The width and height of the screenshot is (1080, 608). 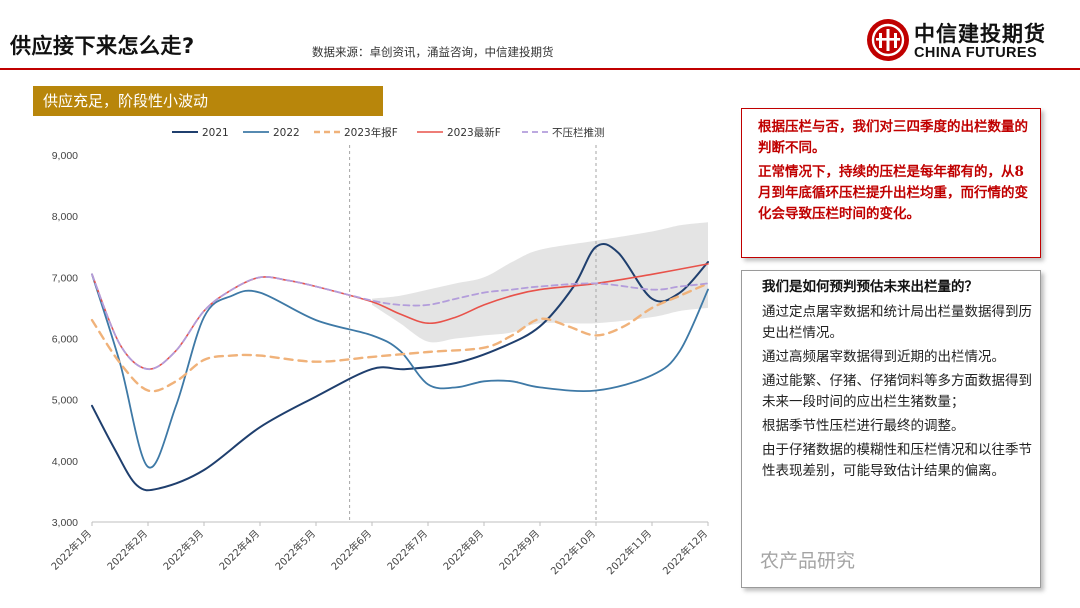 I want to click on legend-label: 2021, so click(x=215, y=133).